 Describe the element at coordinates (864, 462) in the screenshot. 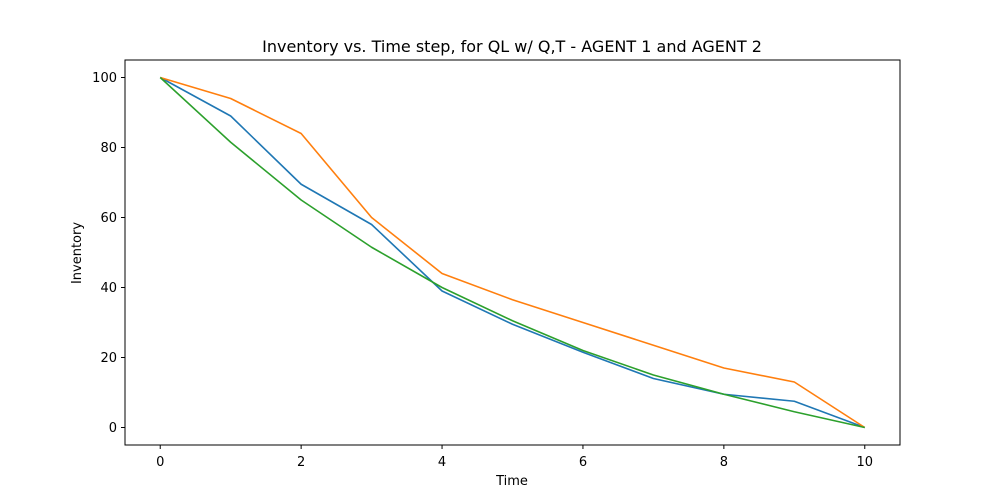

I see `x-tick-label: 10` at that location.